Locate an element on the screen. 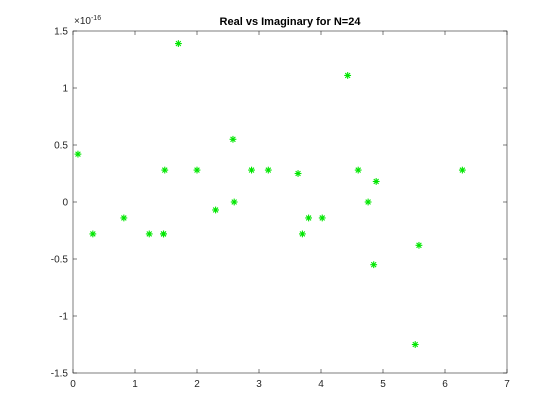 The height and width of the screenshot is (420, 560). x-tick-label: 7 is located at coordinates (507, 384).